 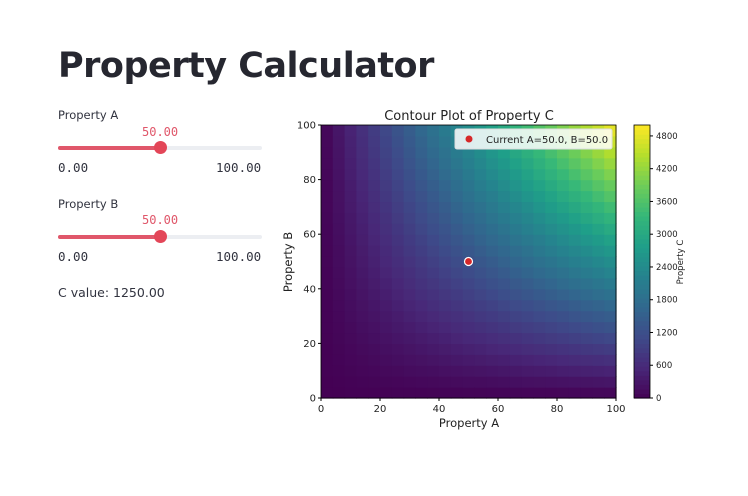 What do you see at coordinates (313, 399) in the screenshot?
I see `y-tick-label: 0` at bounding box center [313, 399].